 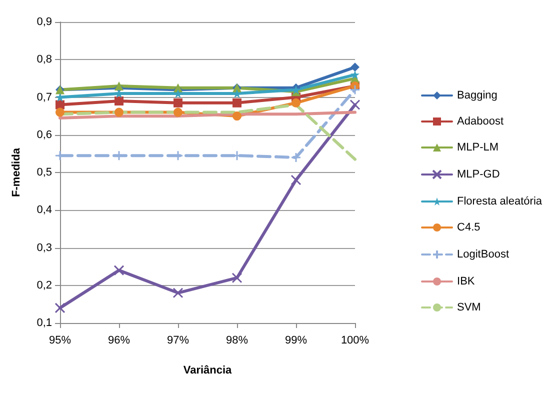 I want to click on y-axis-title: F-medida, so click(x=16, y=172).